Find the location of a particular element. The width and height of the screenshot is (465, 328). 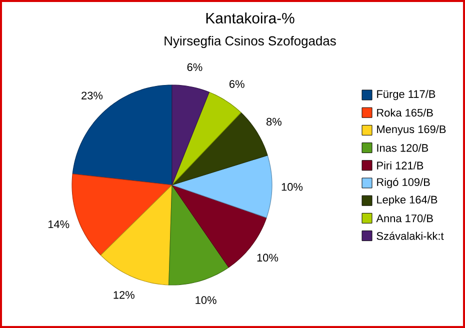

legend-label: Inas 120/B is located at coordinates (402, 148).